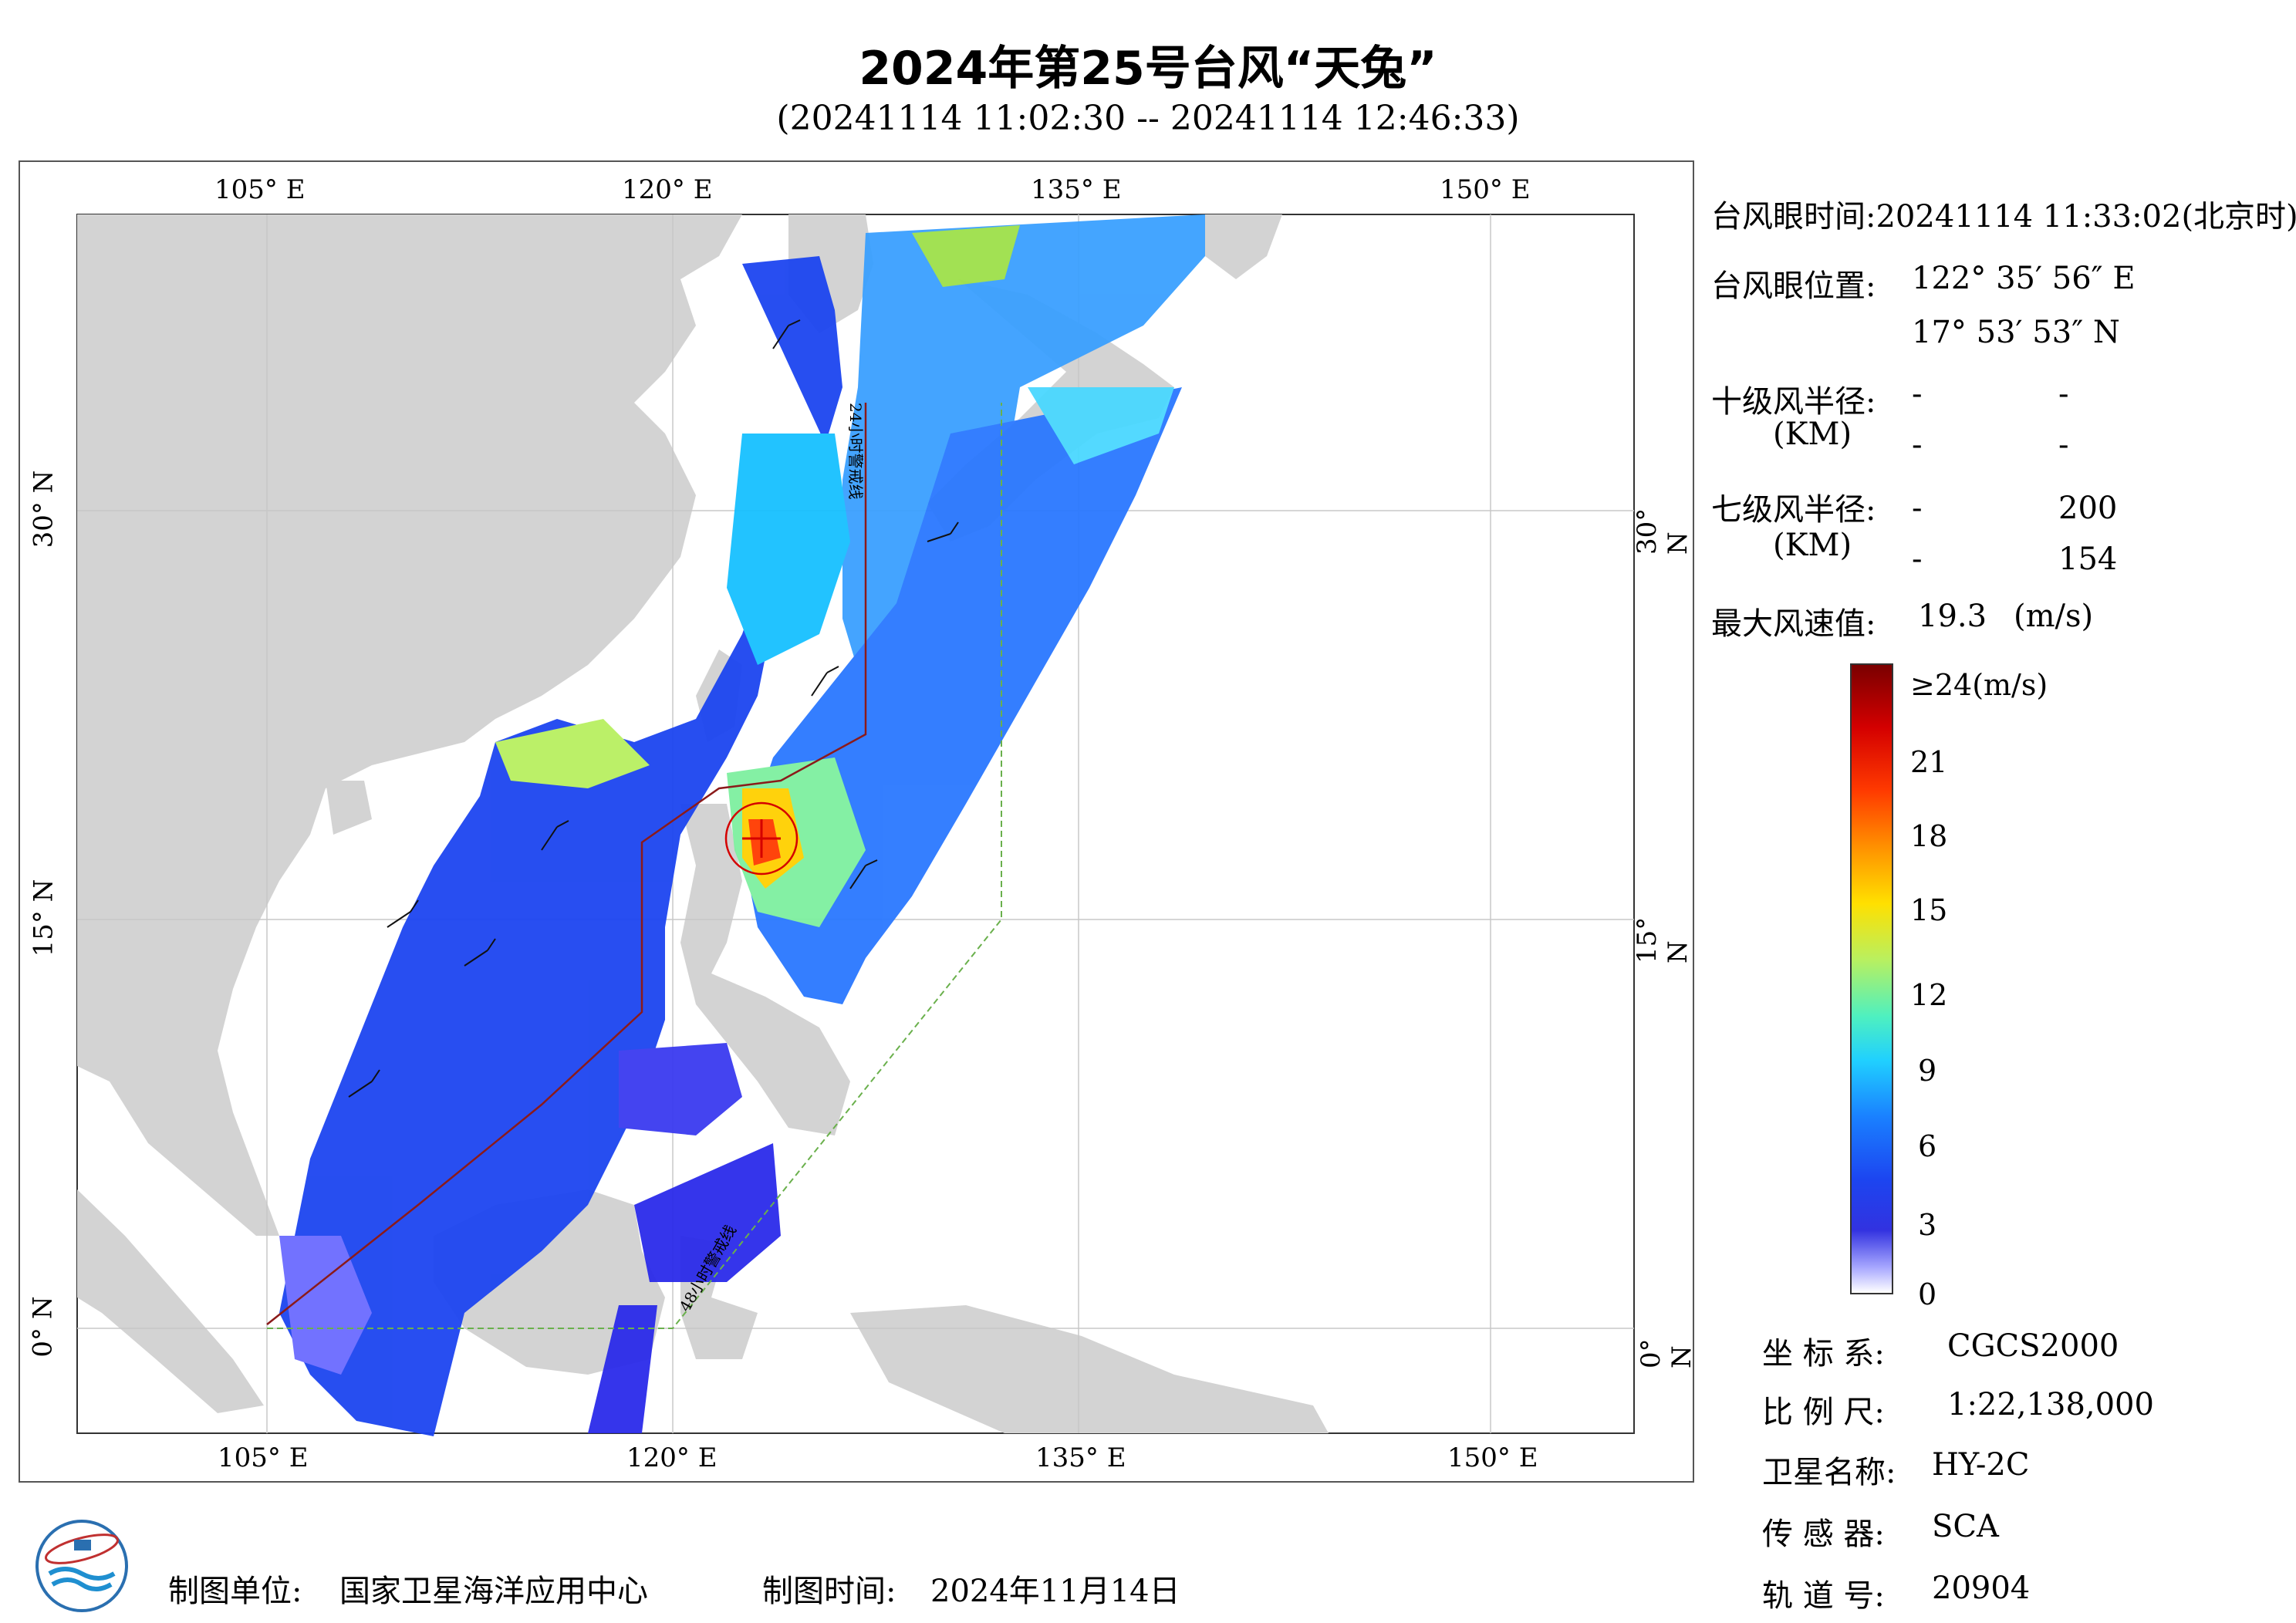 The image size is (2296, 1623). Describe the element at coordinates (1080, 1457) in the screenshot. I see `lon-bottom-label-135: 135° E` at that location.